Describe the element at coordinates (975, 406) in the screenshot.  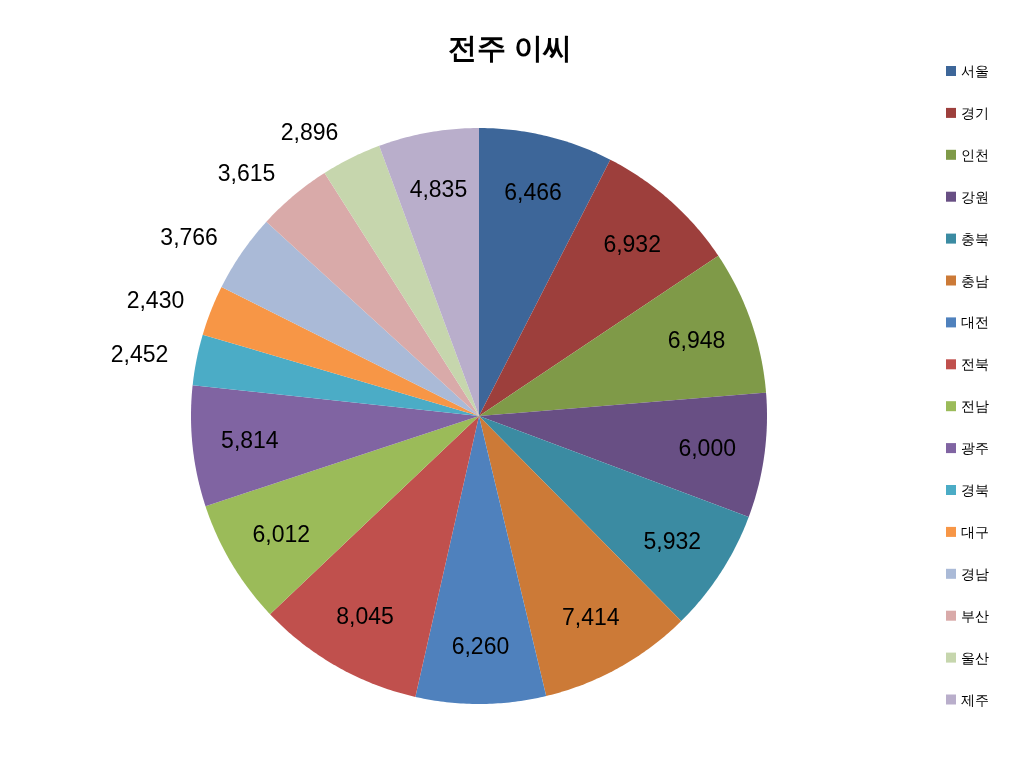
I see `legend-label: 전남` at that location.